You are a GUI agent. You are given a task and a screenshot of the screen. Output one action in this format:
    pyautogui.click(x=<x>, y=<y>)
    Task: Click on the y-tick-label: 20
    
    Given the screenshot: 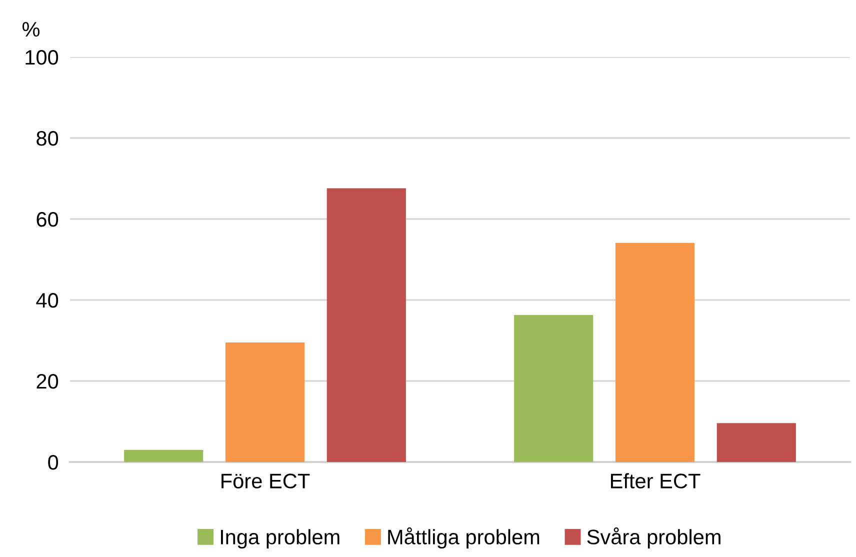 What is the action you would take?
    pyautogui.click(x=47, y=381)
    